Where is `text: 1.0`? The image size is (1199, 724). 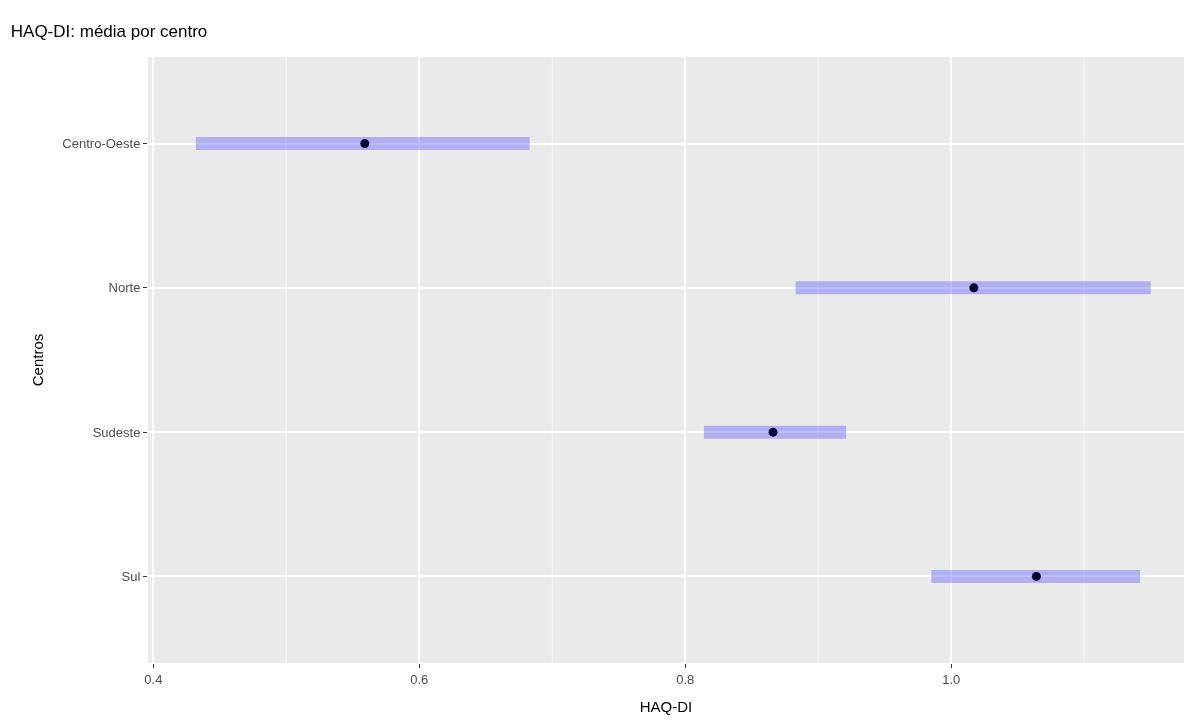
text: 1.0 is located at coordinates (951, 679).